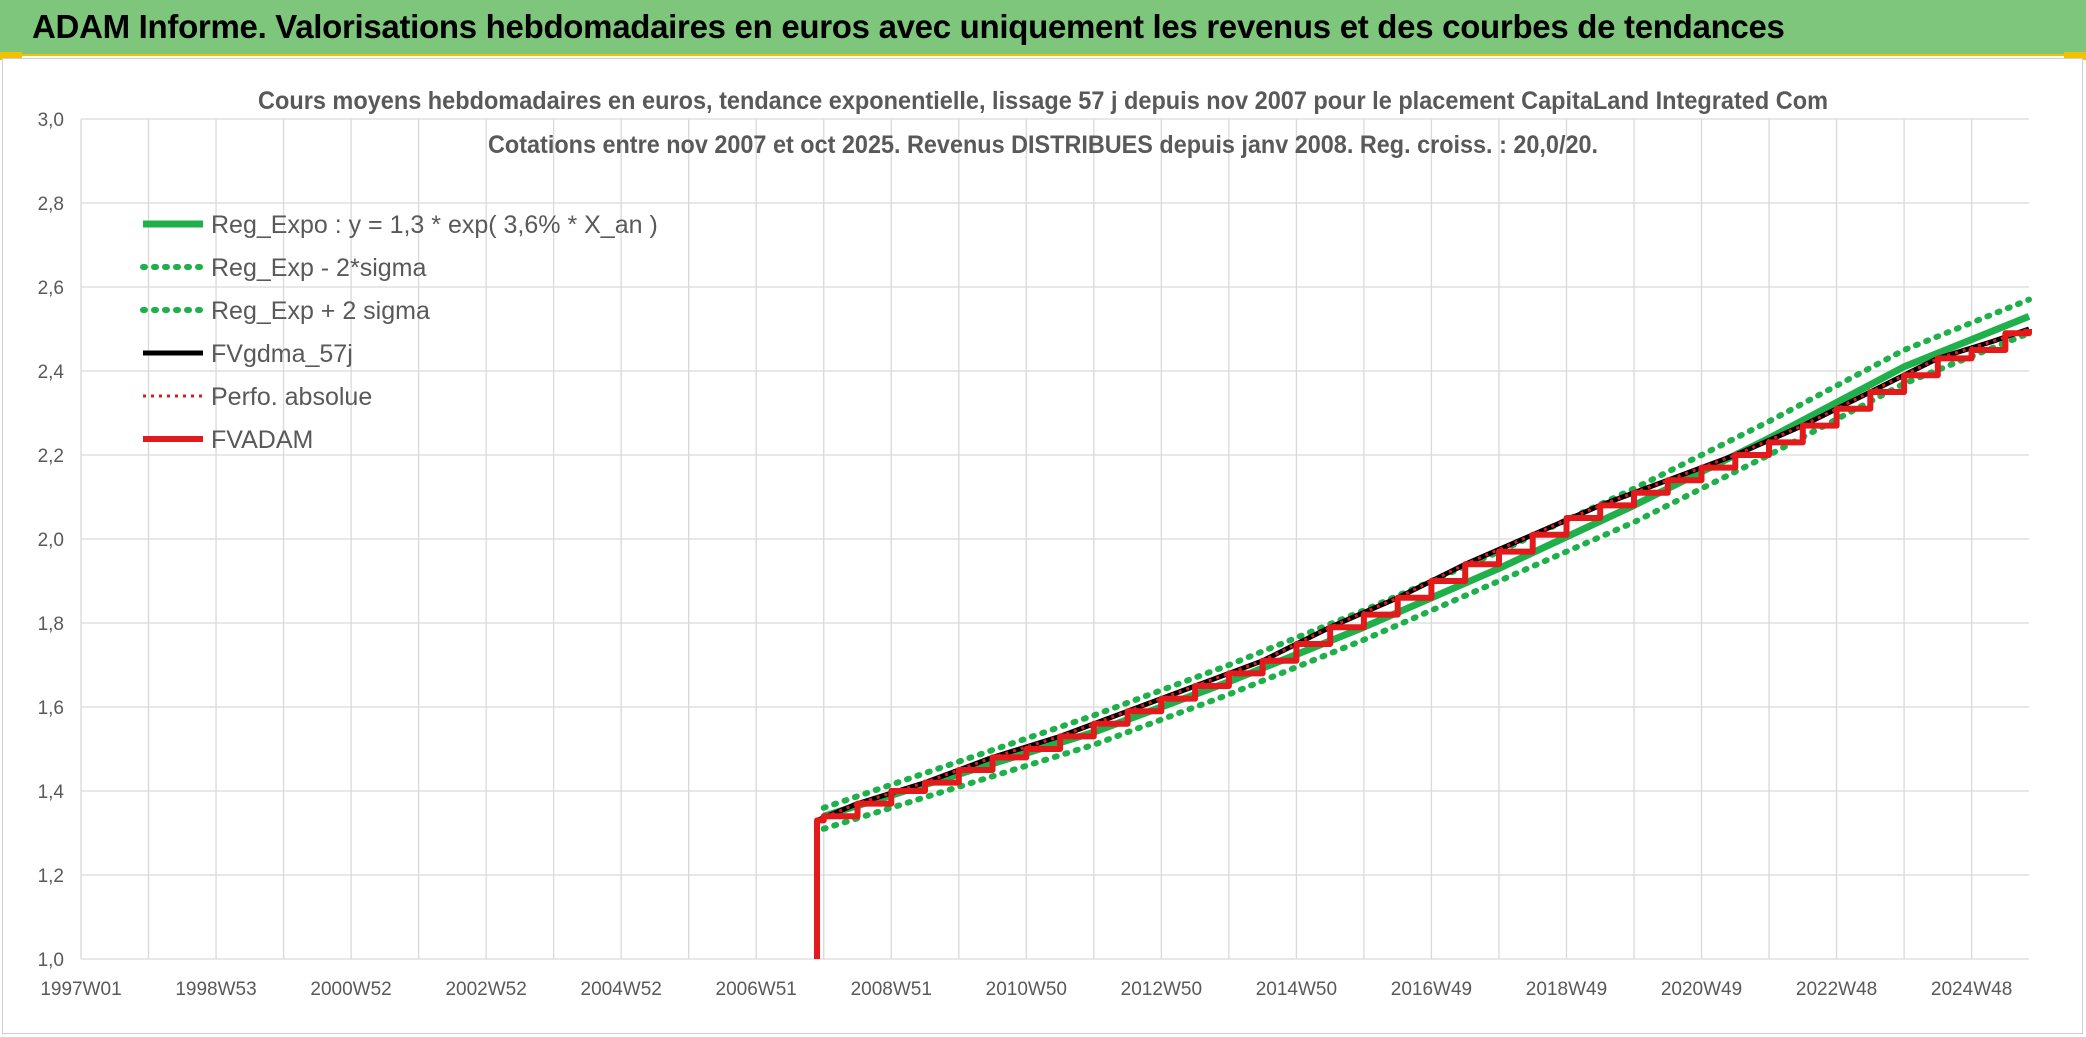  Describe the element at coordinates (1431, 989) in the screenshot. I see `x-tick-label: 2016W49` at that location.